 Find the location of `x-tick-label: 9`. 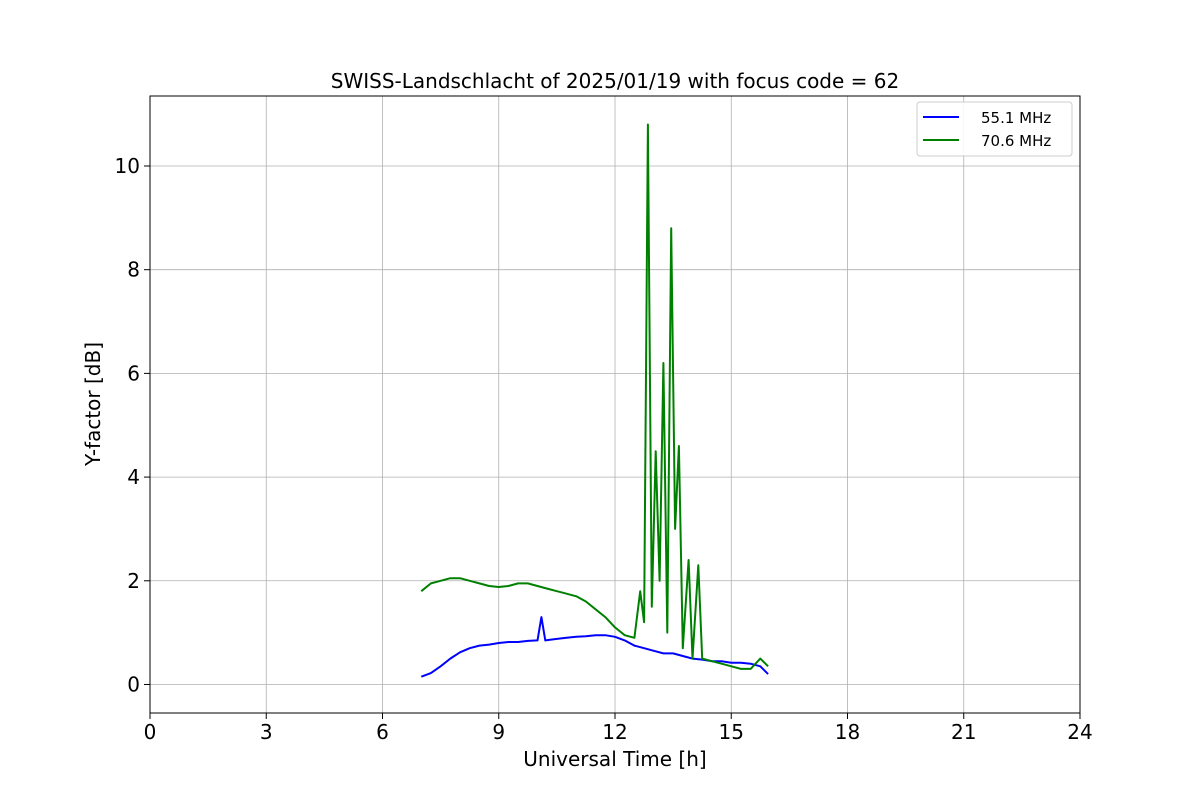

x-tick-label: 9 is located at coordinates (498, 732).